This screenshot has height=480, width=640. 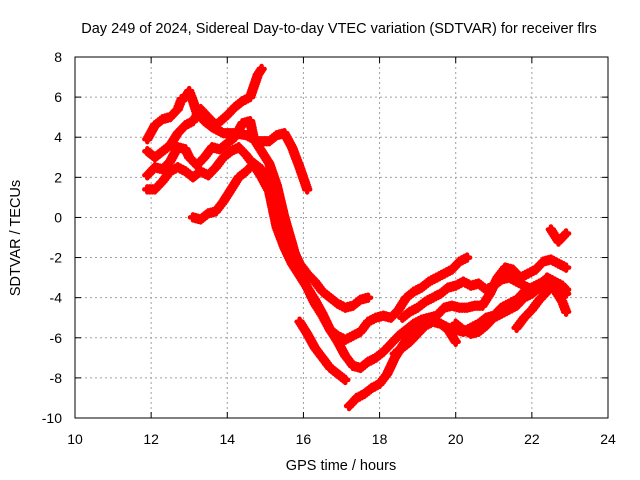 I want to click on y-tick-label: 6, so click(x=58, y=97).